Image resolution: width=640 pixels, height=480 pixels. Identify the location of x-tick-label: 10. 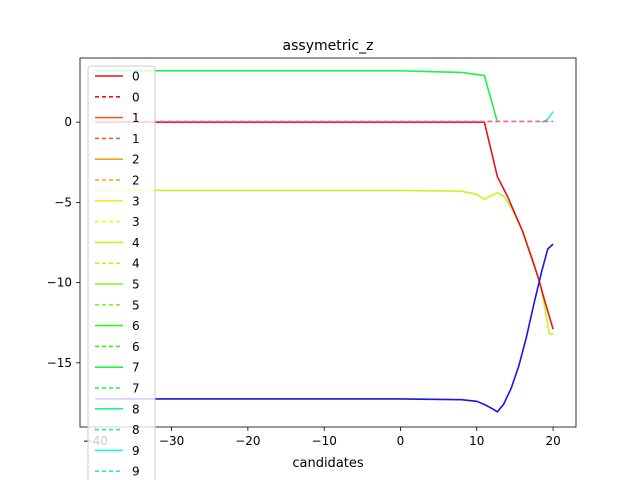
(476, 441).